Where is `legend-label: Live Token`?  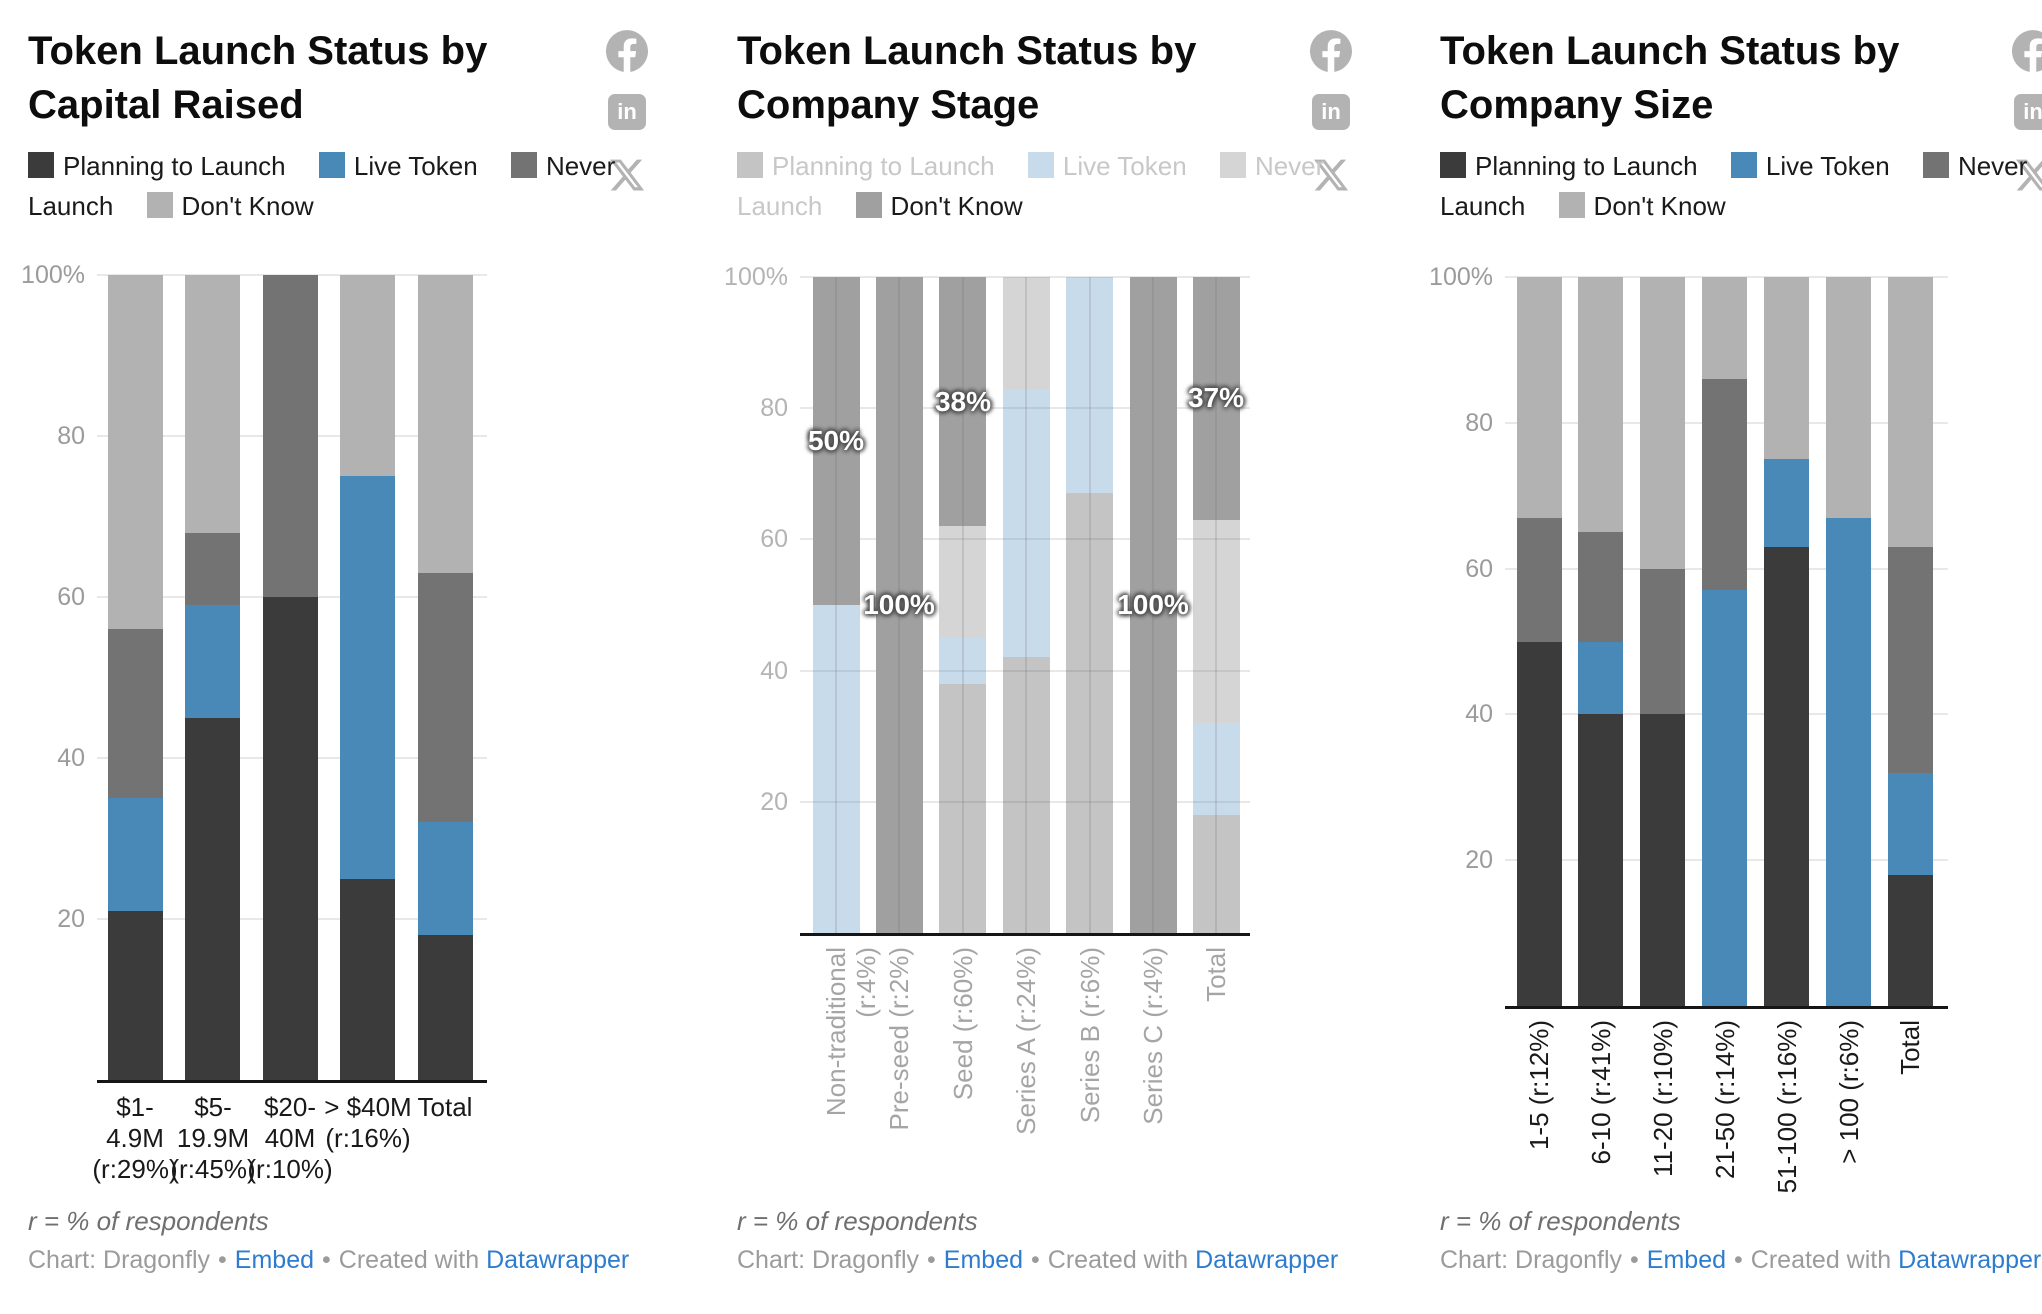 legend-label: Live Token is located at coordinates (415, 166).